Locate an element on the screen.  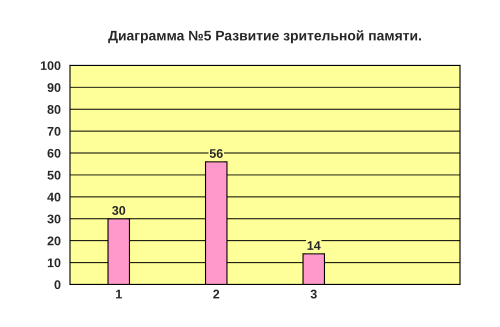
y-tick-label: 0 is located at coordinates (57, 285).